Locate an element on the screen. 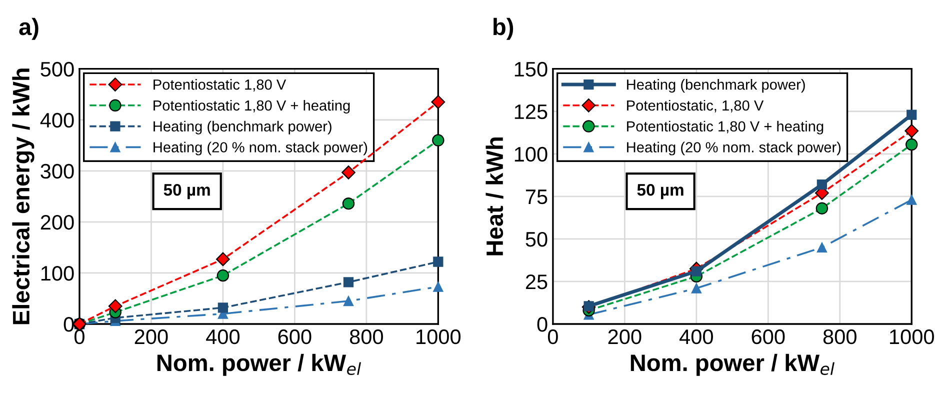 This screenshot has width=935, height=405. legend-label: Potentiostatic 1,80 V is located at coordinates (220, 85).